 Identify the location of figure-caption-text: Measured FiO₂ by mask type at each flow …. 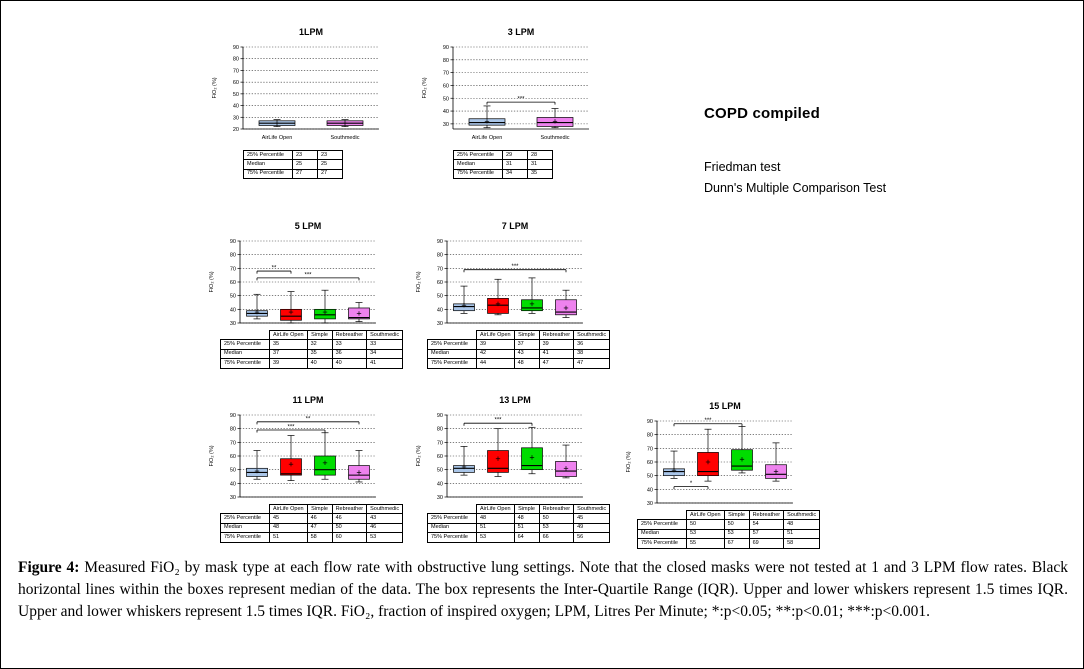
(543, 589).